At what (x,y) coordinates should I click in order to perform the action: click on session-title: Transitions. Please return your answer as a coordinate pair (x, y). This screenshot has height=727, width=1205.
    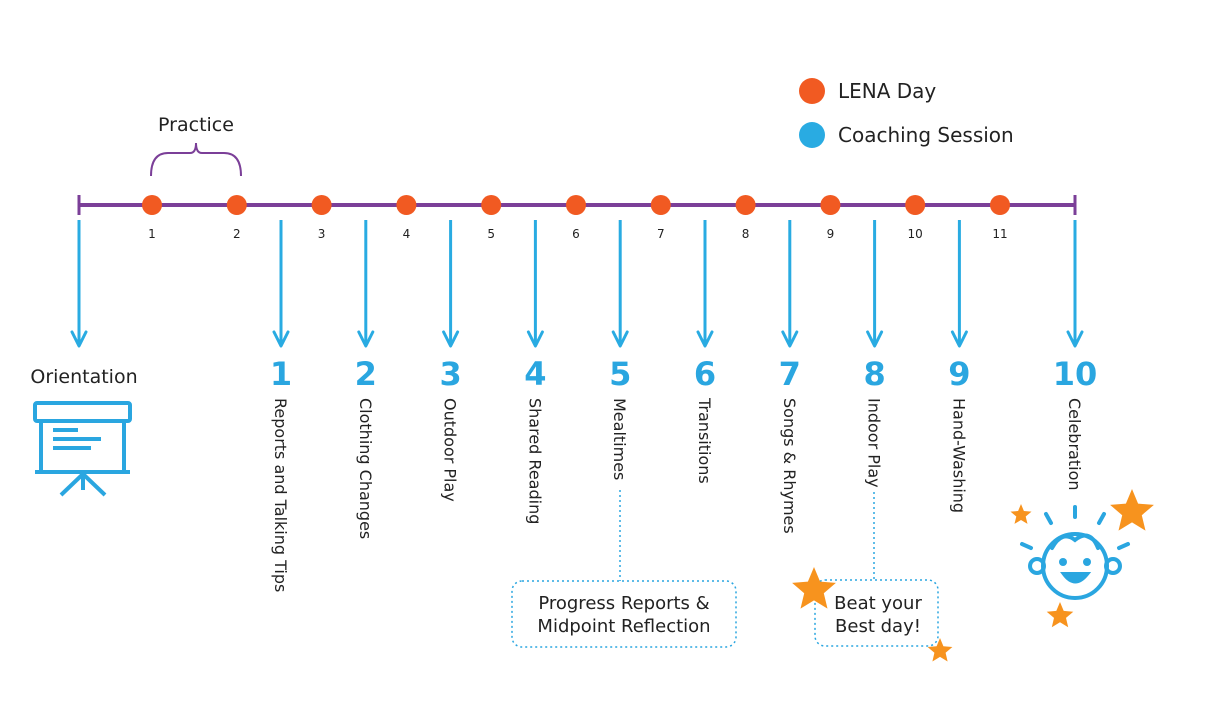
    Looking at the image, I should click on (704, 440).